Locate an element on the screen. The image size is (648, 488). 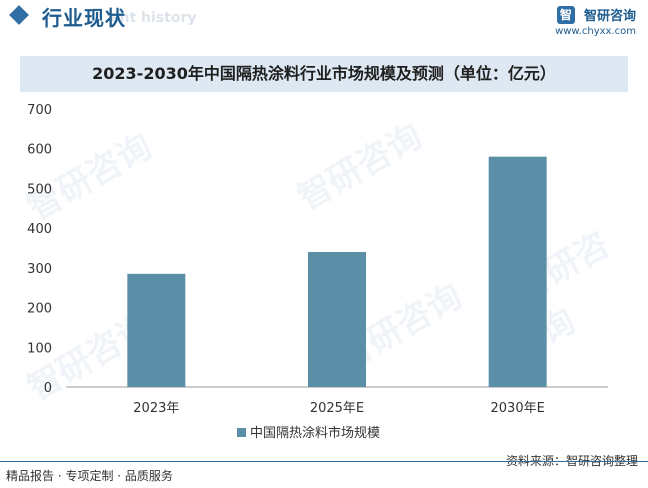
brand-name: 智研咨询 is located at coordinates (609, 16).